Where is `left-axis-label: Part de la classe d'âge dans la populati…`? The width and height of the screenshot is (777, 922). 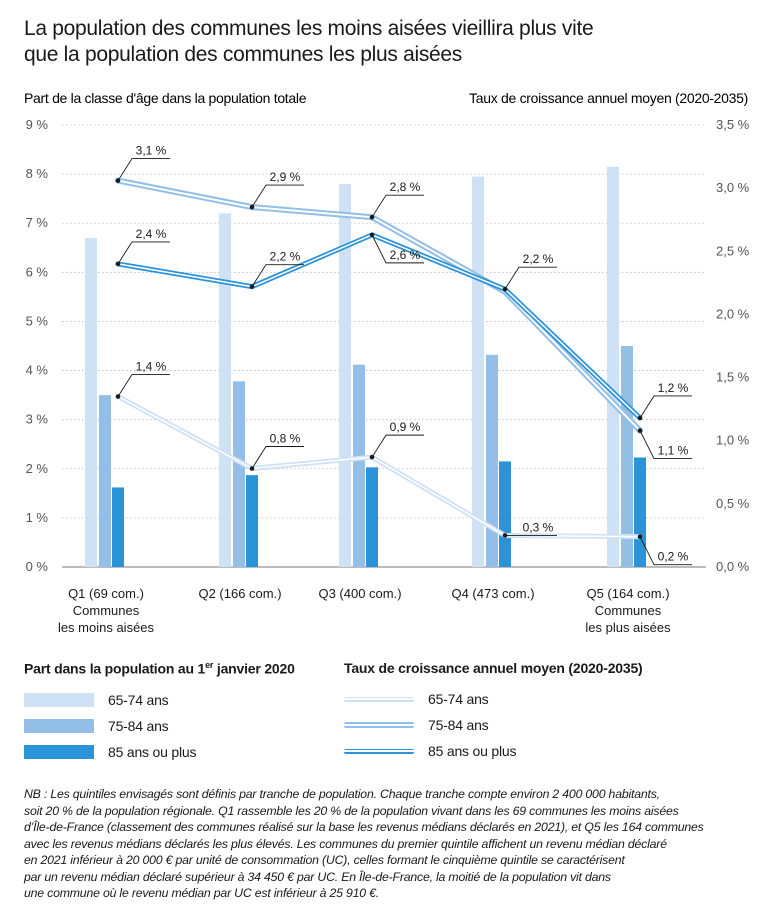 left-axis-label: Part de la classe d'âge dans la populati… is located at coordinates (165, 98).